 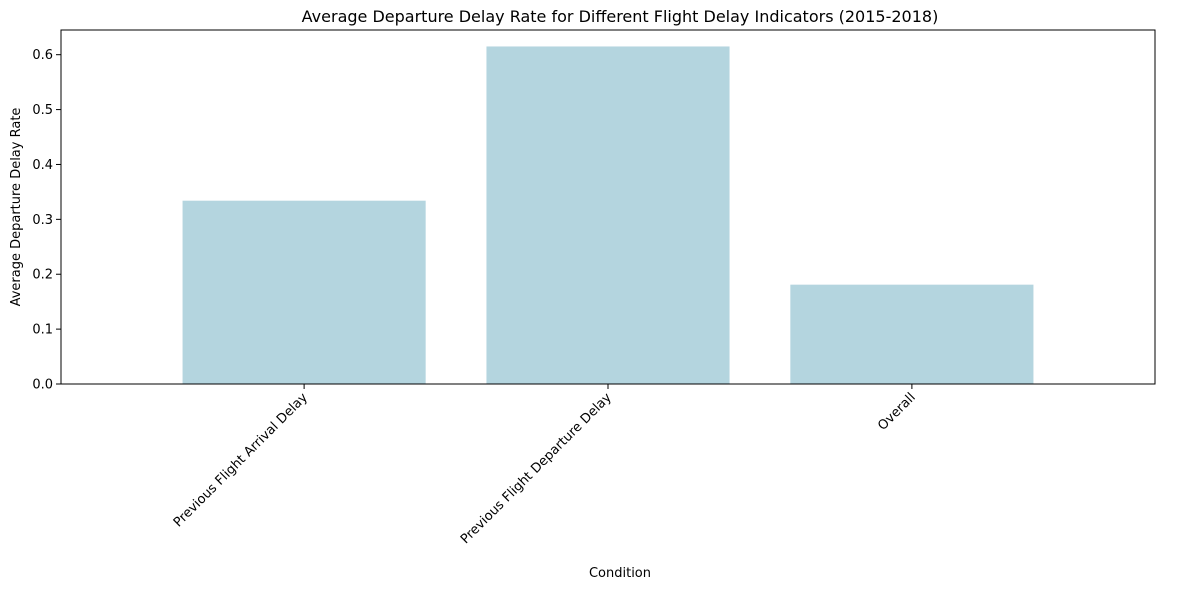 What do you see at coordinates (536, 468) in the screenshot?
I see `x-tick-label: Previous Flight Departure Delay` at bounding box center [536, 468].